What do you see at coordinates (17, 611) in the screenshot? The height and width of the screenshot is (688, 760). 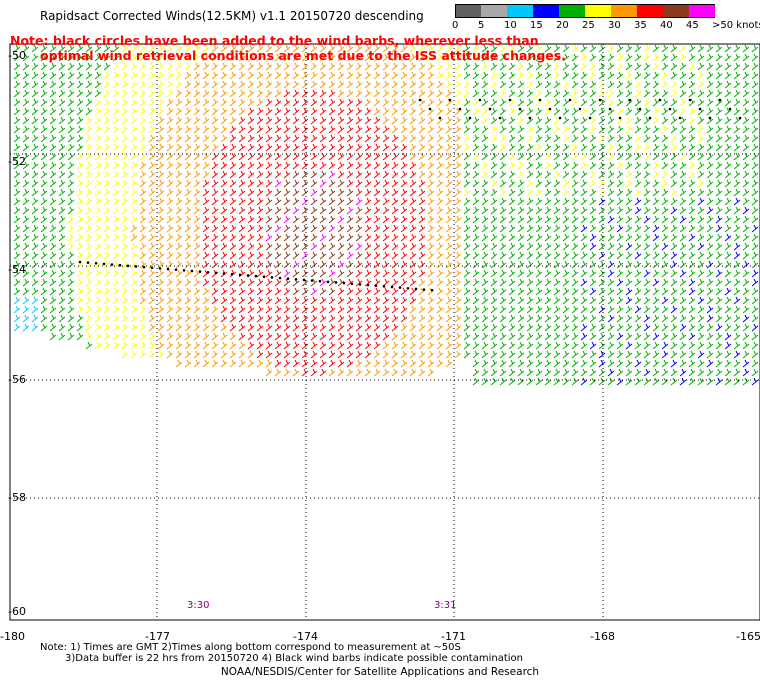 I see `lat-label-60: -60` at bounding box center [17, 611].